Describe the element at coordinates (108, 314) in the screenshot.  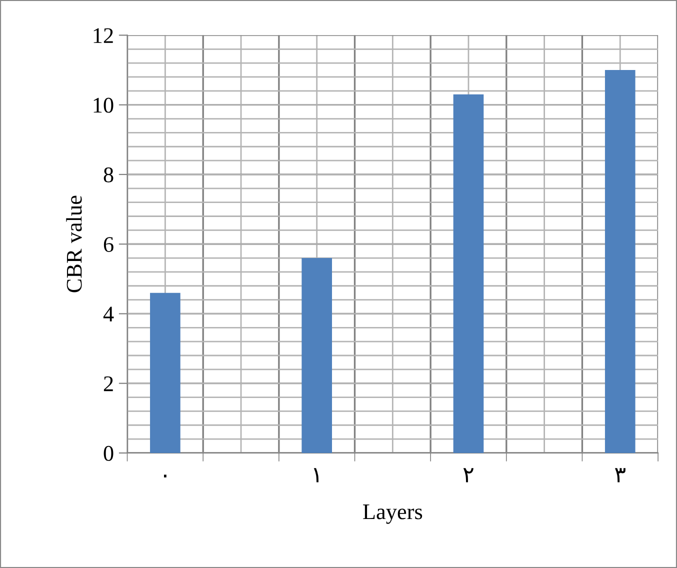
I see `y-tick-label: 4` at that location.